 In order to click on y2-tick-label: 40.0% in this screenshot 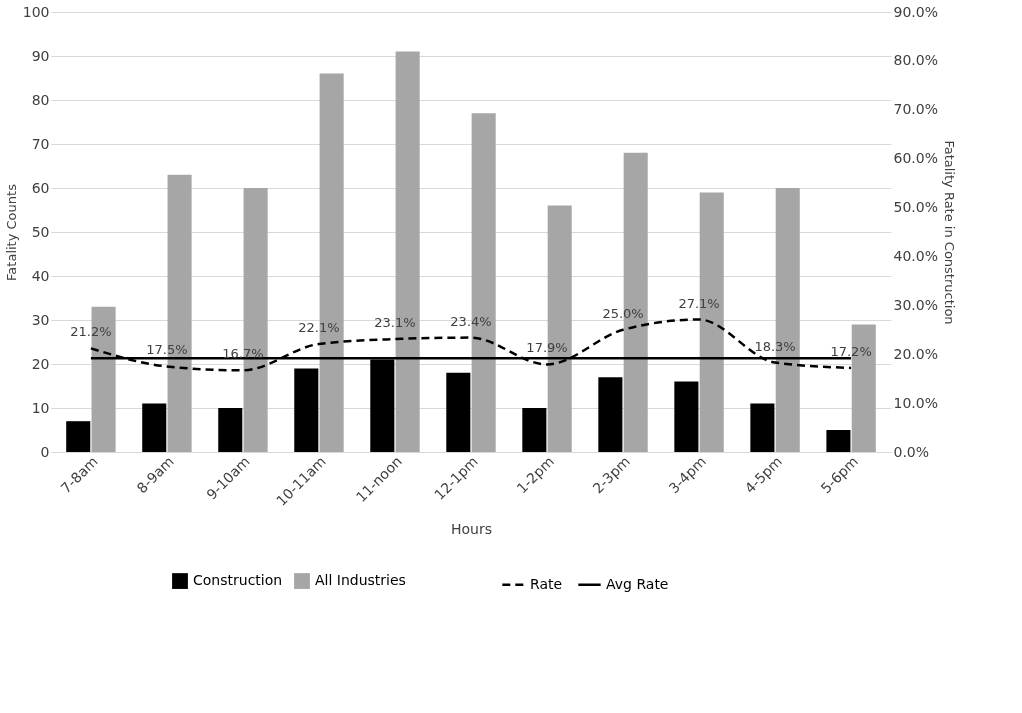, I will do `click(915, 255)`.